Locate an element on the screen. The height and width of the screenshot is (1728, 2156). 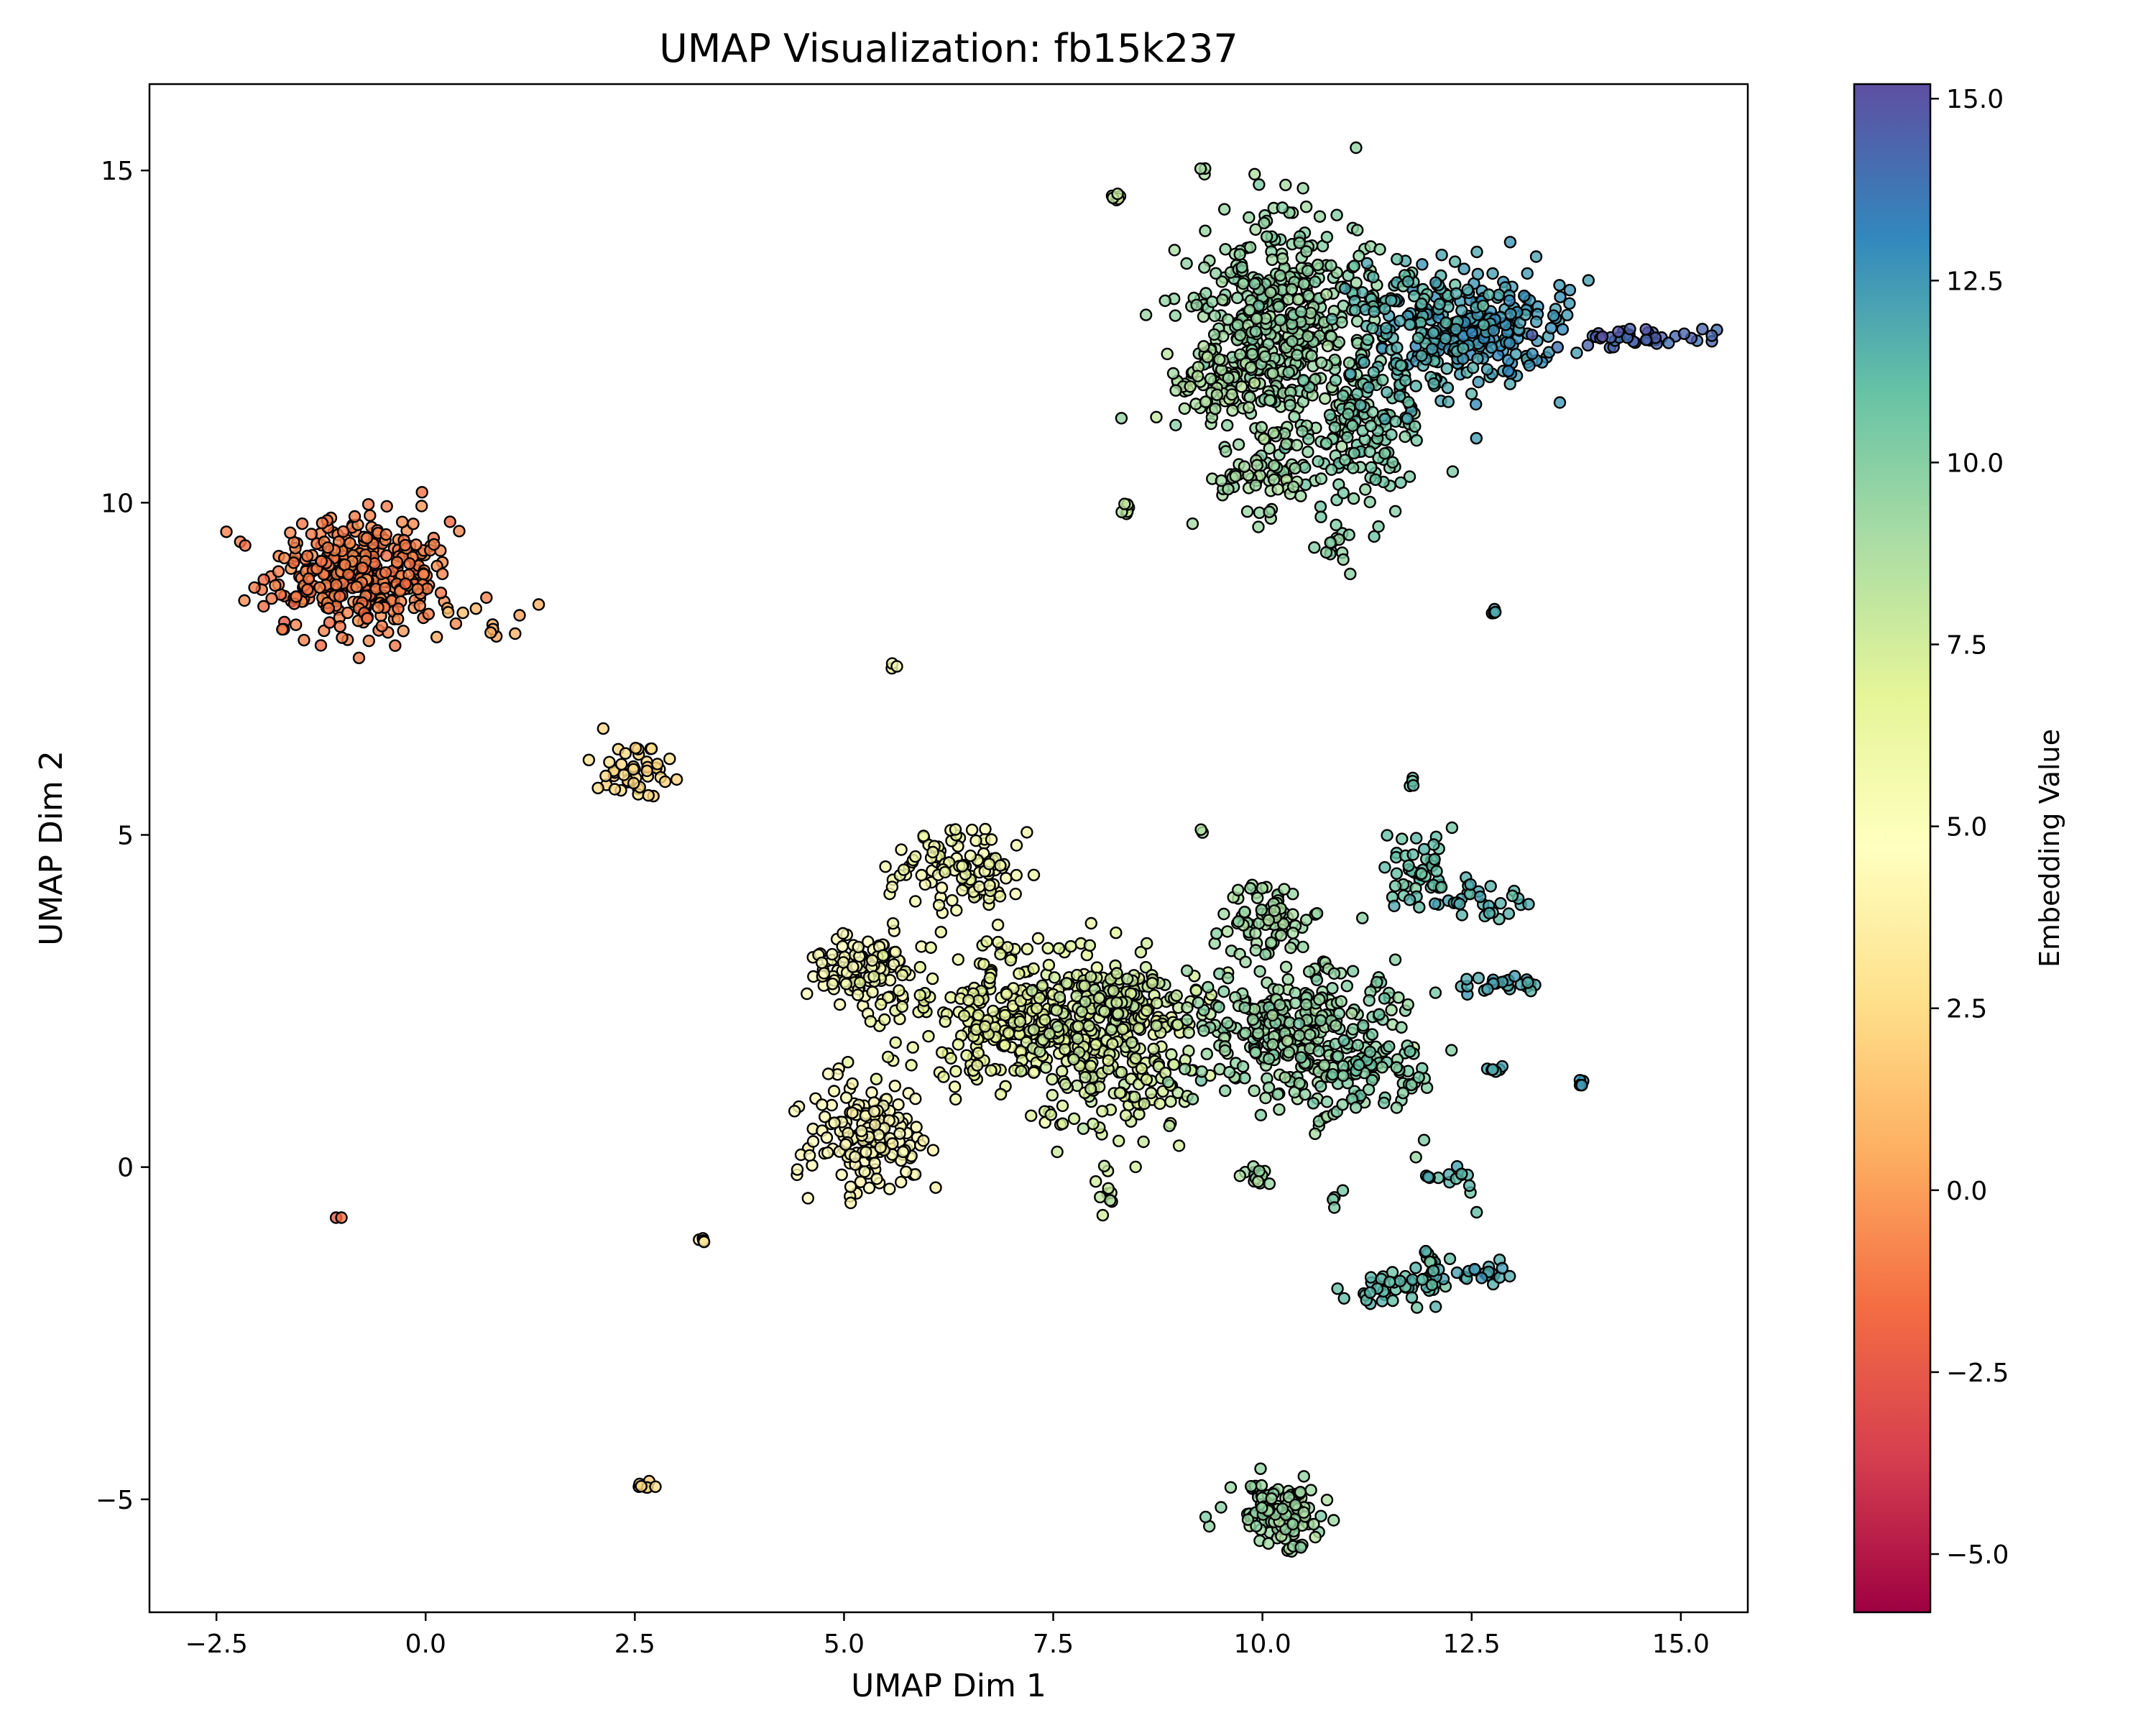
colorbar-tick-label: 0.0 is located at coordinates (1966, 1191).